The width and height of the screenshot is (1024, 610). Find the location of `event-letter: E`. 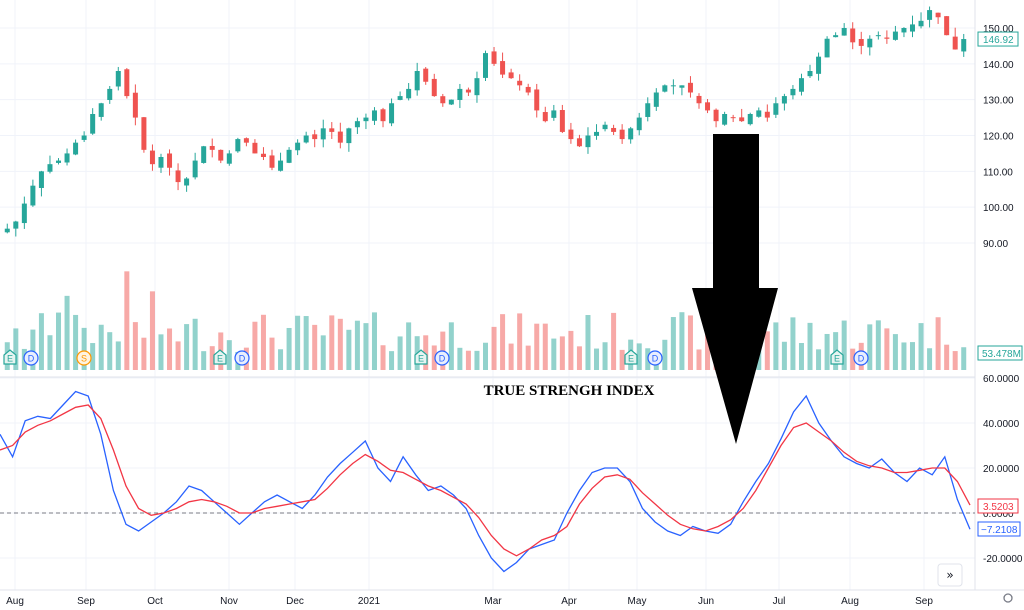

event-letter: E is located at coordinates (837, 359).